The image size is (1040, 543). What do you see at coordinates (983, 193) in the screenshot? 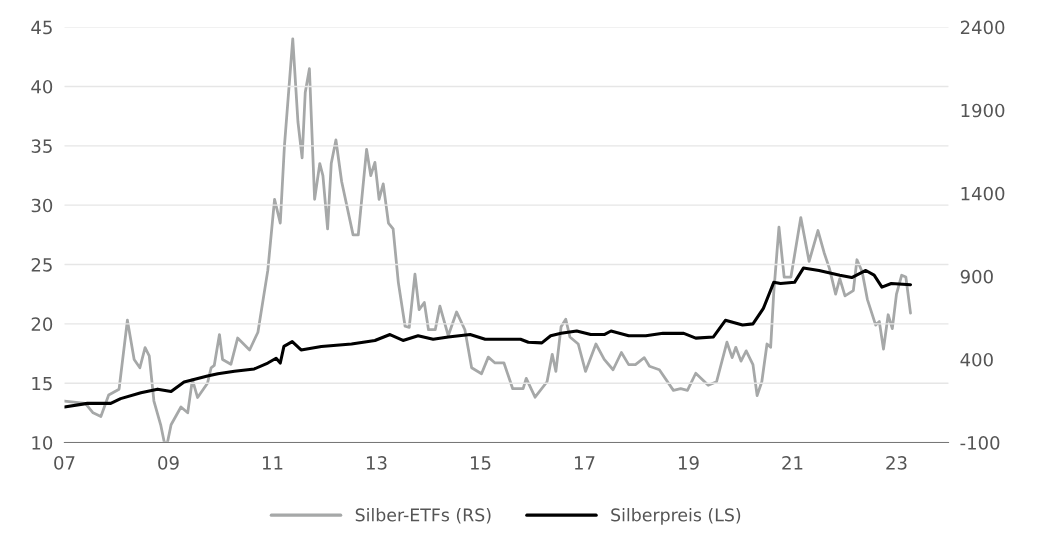
I see `y2-tick-label: 1400` at bounding box center [983, 193].